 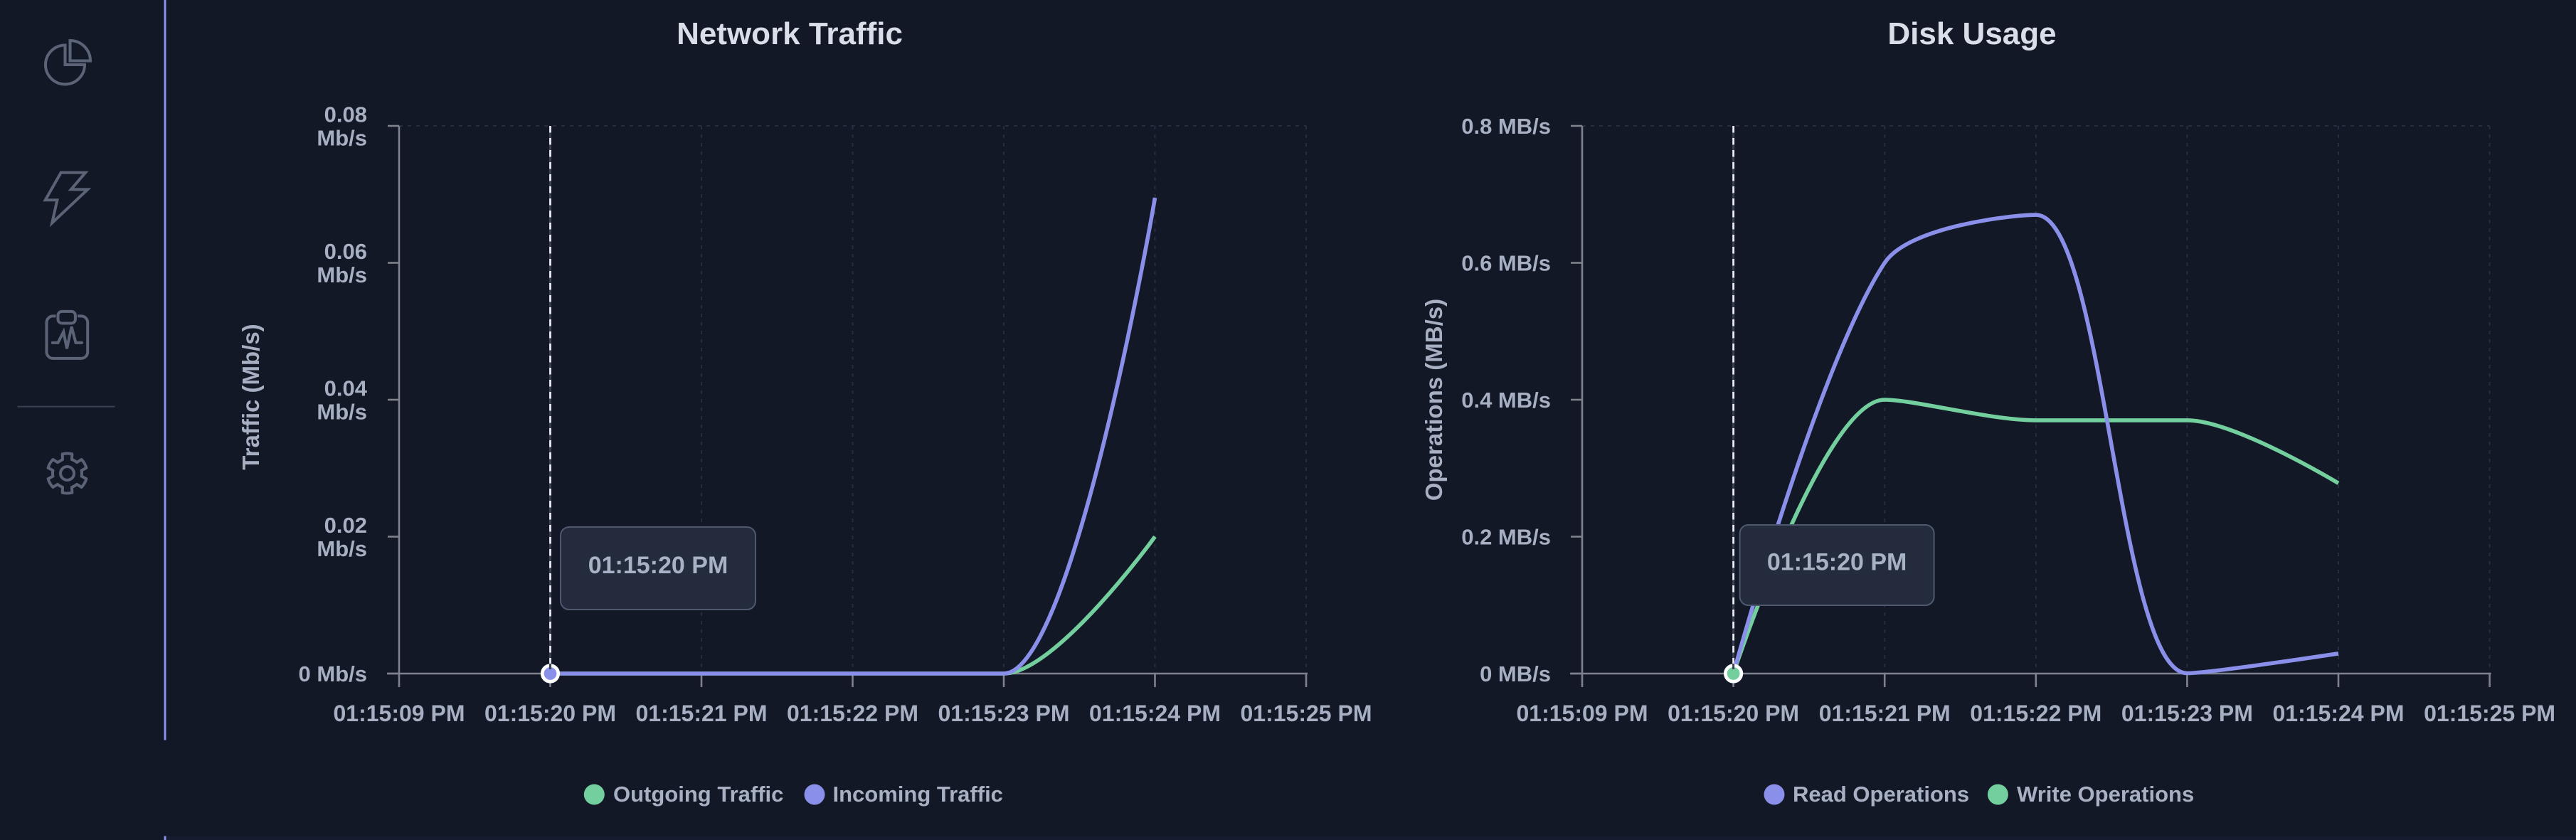 What do you see at coordinates (1506, 400) in the screenshot?
I see `svg-text: 0.4 MB/s` at bounding box center [1506, 400].